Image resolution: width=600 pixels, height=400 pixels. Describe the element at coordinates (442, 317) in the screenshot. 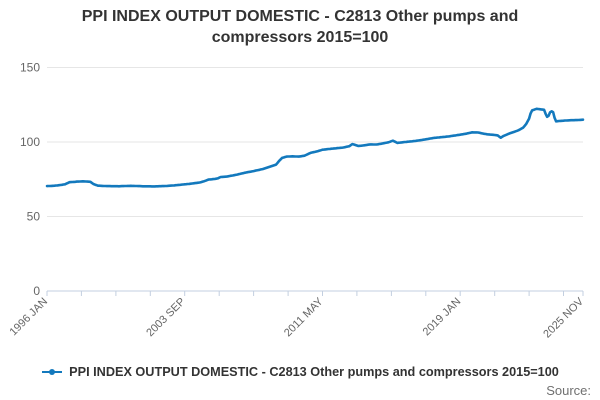

I see `x-axis-label: 2019 JAN` at that location.